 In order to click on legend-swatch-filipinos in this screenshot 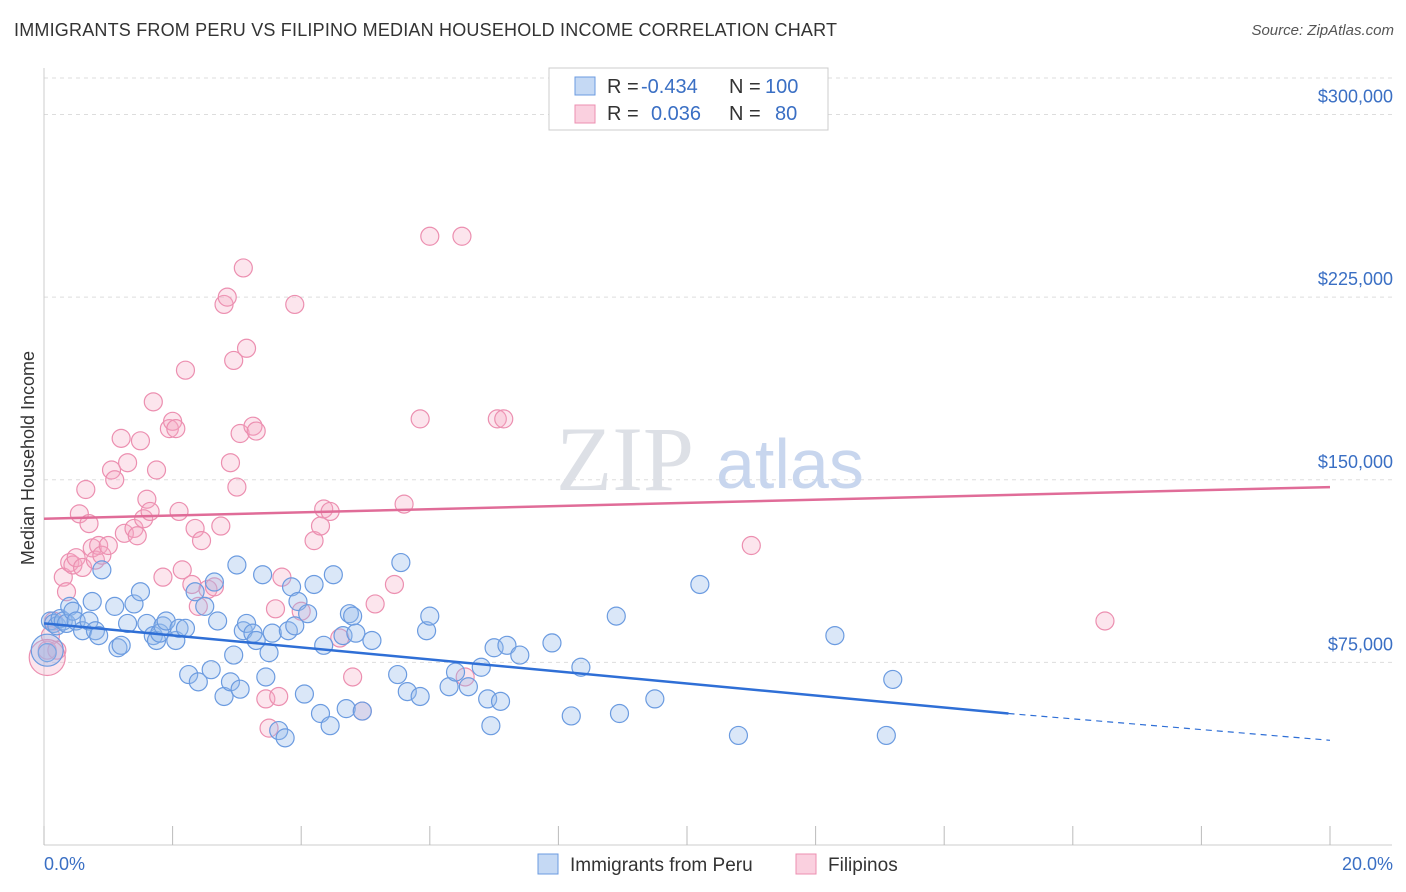, I will do `click(806, 864)`.